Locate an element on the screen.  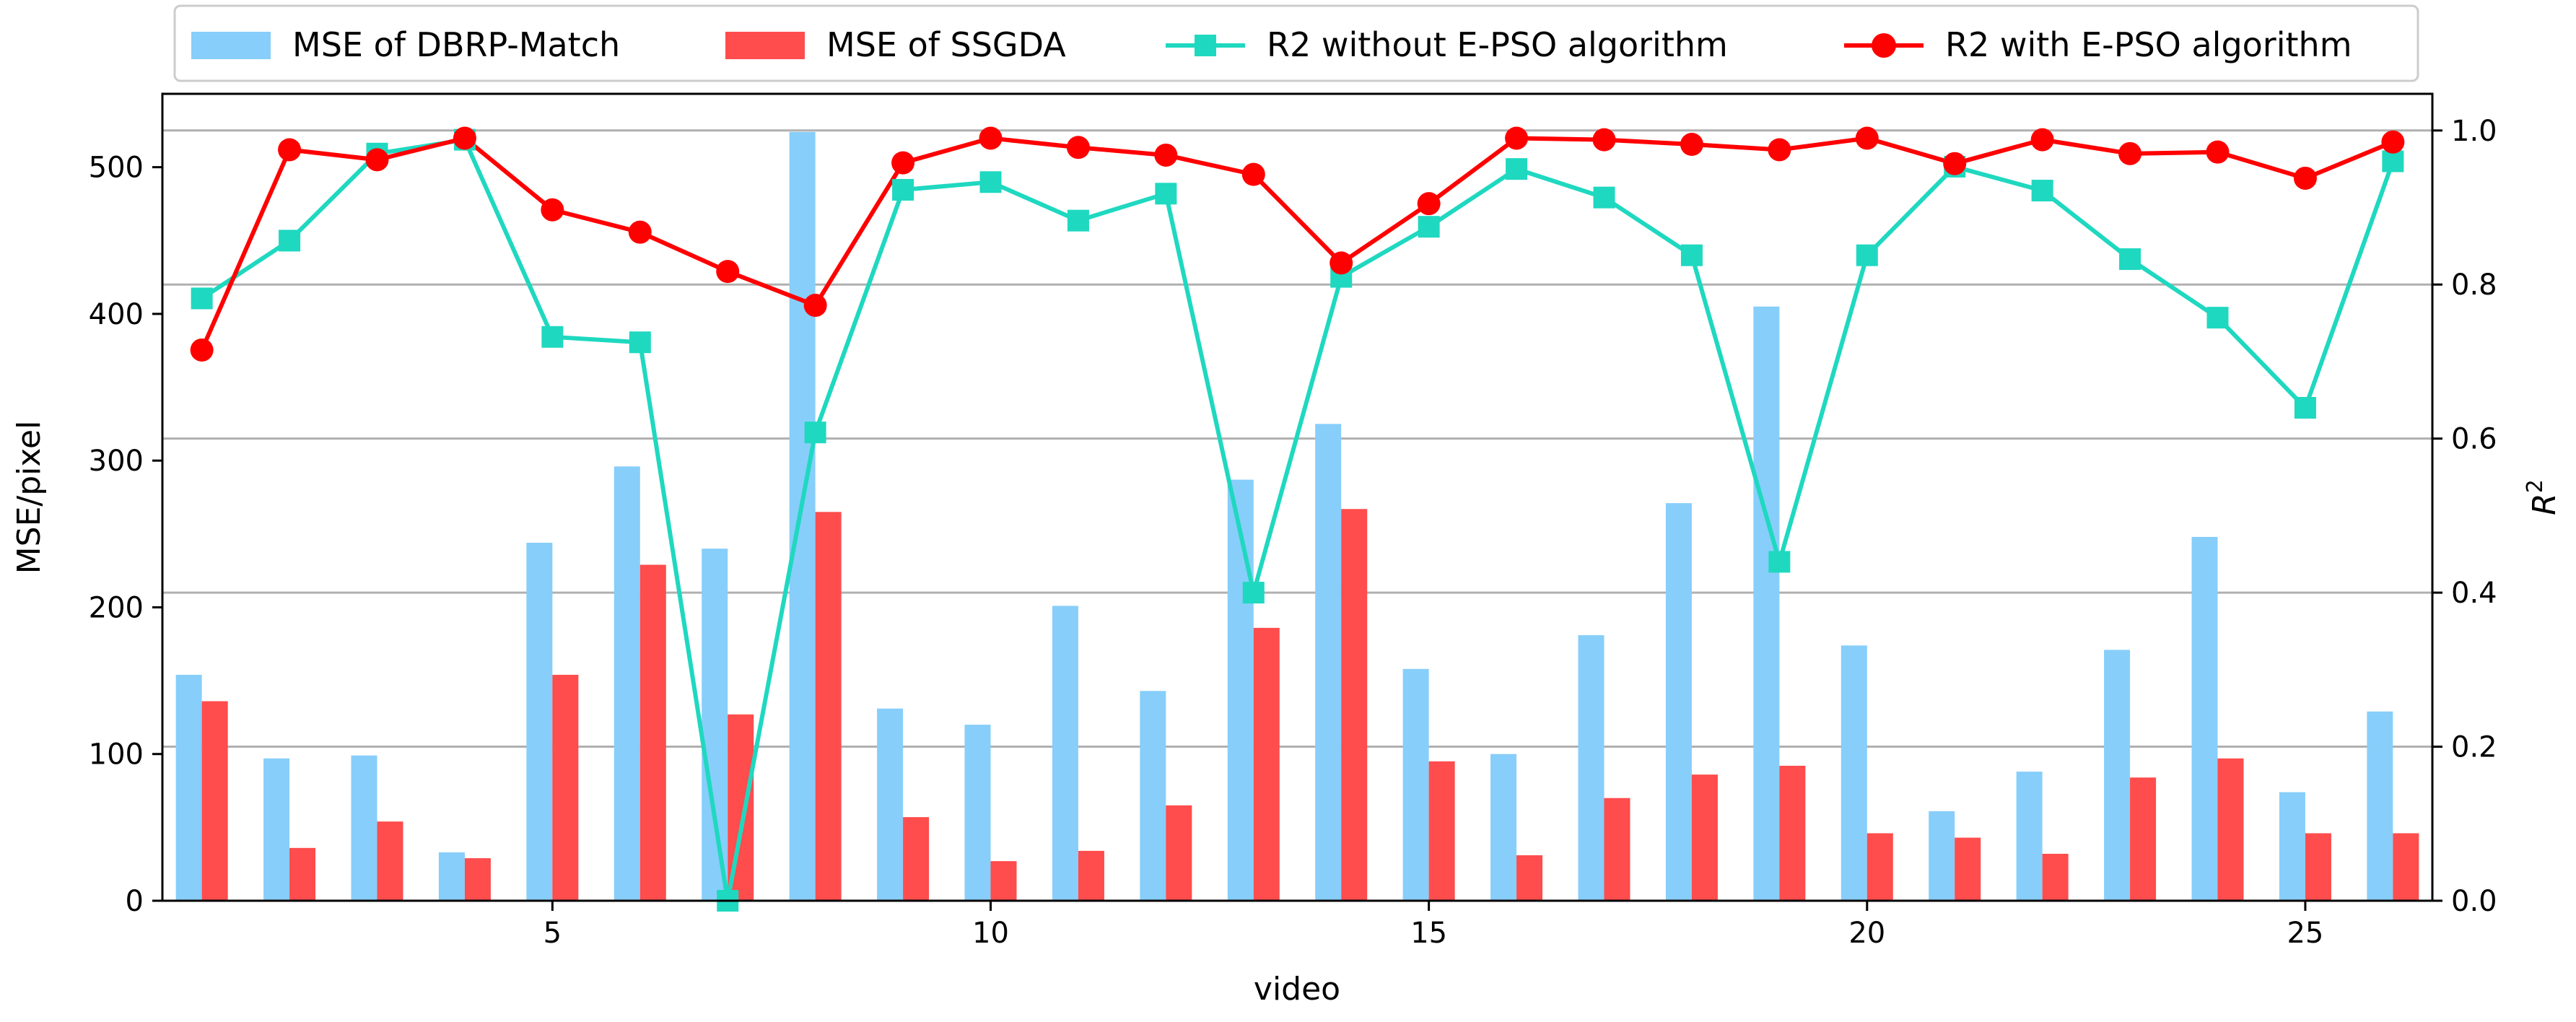
right-y-tick-label: 0.4 is located at coordinates (2474, 593).